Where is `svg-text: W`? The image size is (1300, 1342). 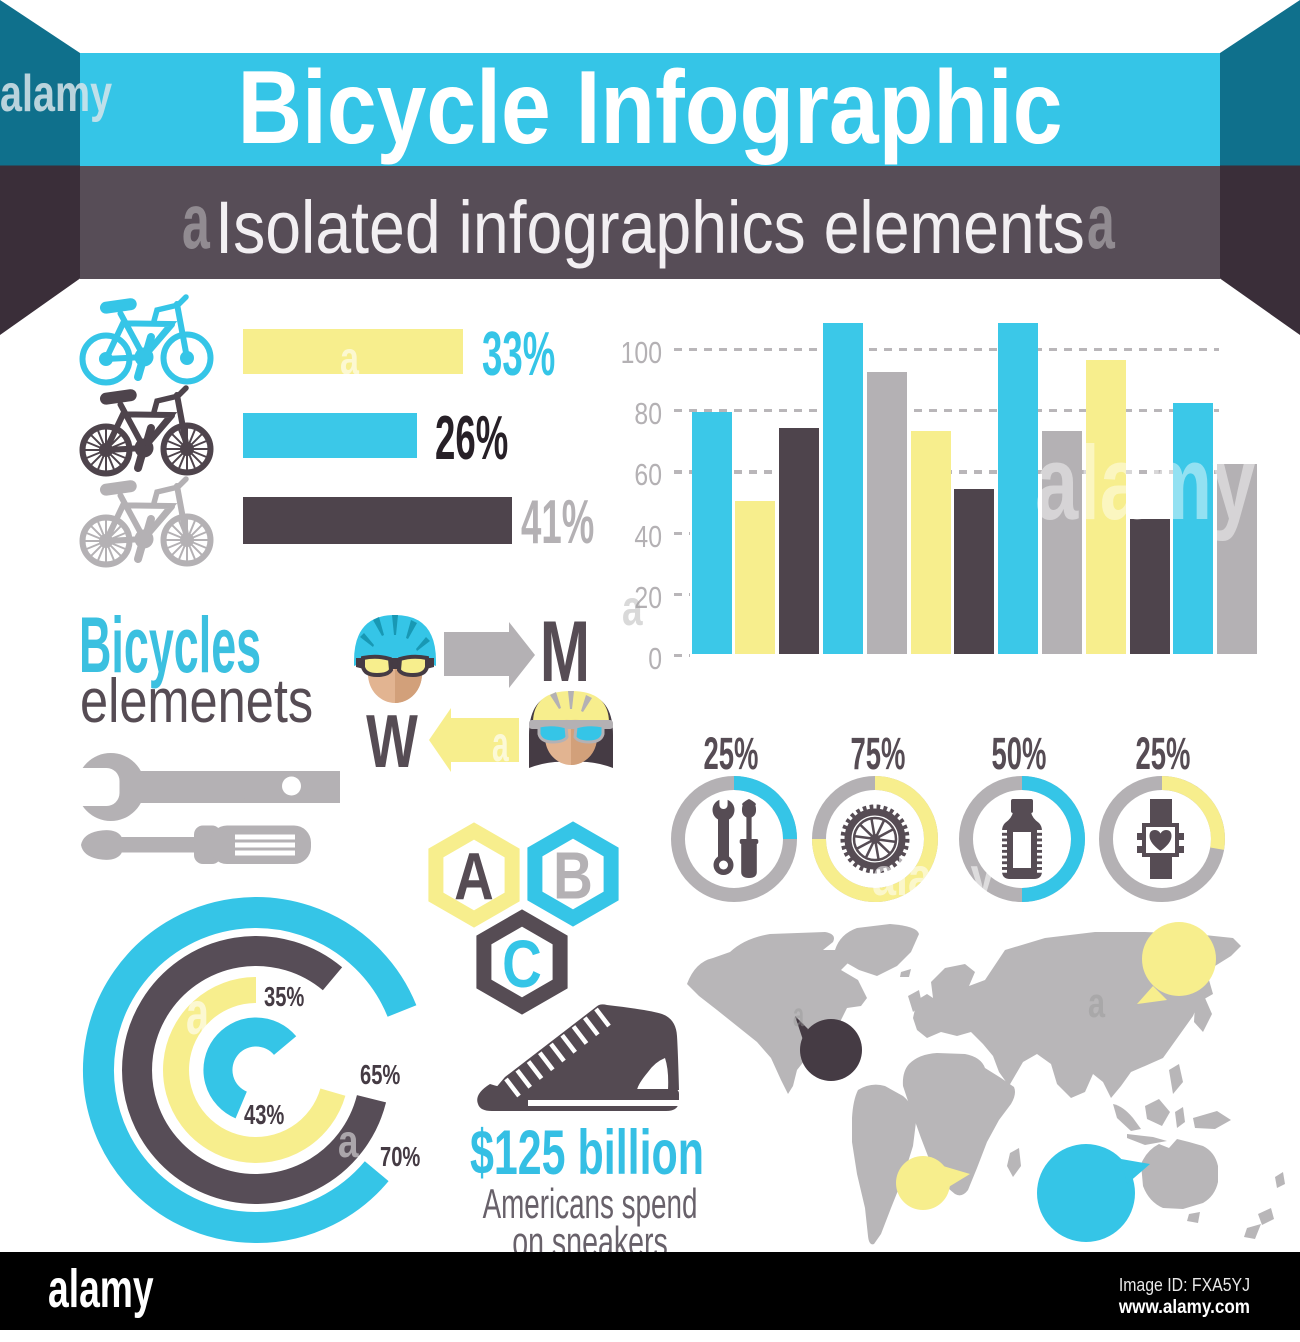
svg-text: W is located at coordinates (392, 741).